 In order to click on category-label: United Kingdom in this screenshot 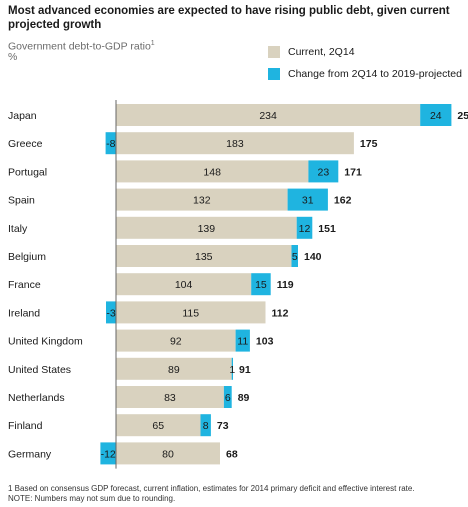, I will do `click(45, 342)`.